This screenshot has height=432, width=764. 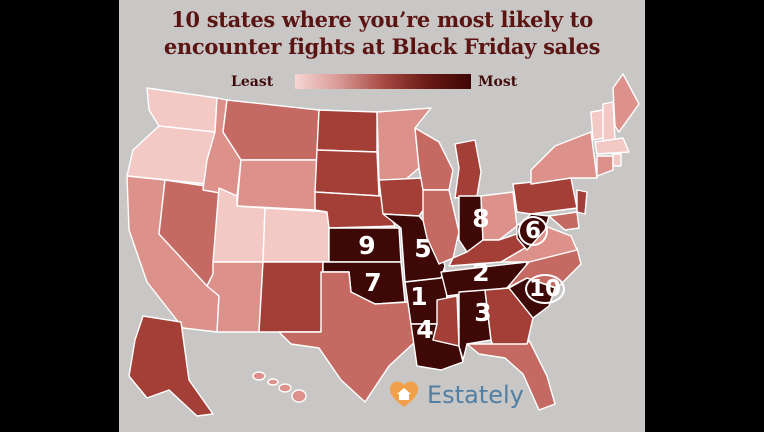 I want to click on state-washington, so click(x=182, y=110).